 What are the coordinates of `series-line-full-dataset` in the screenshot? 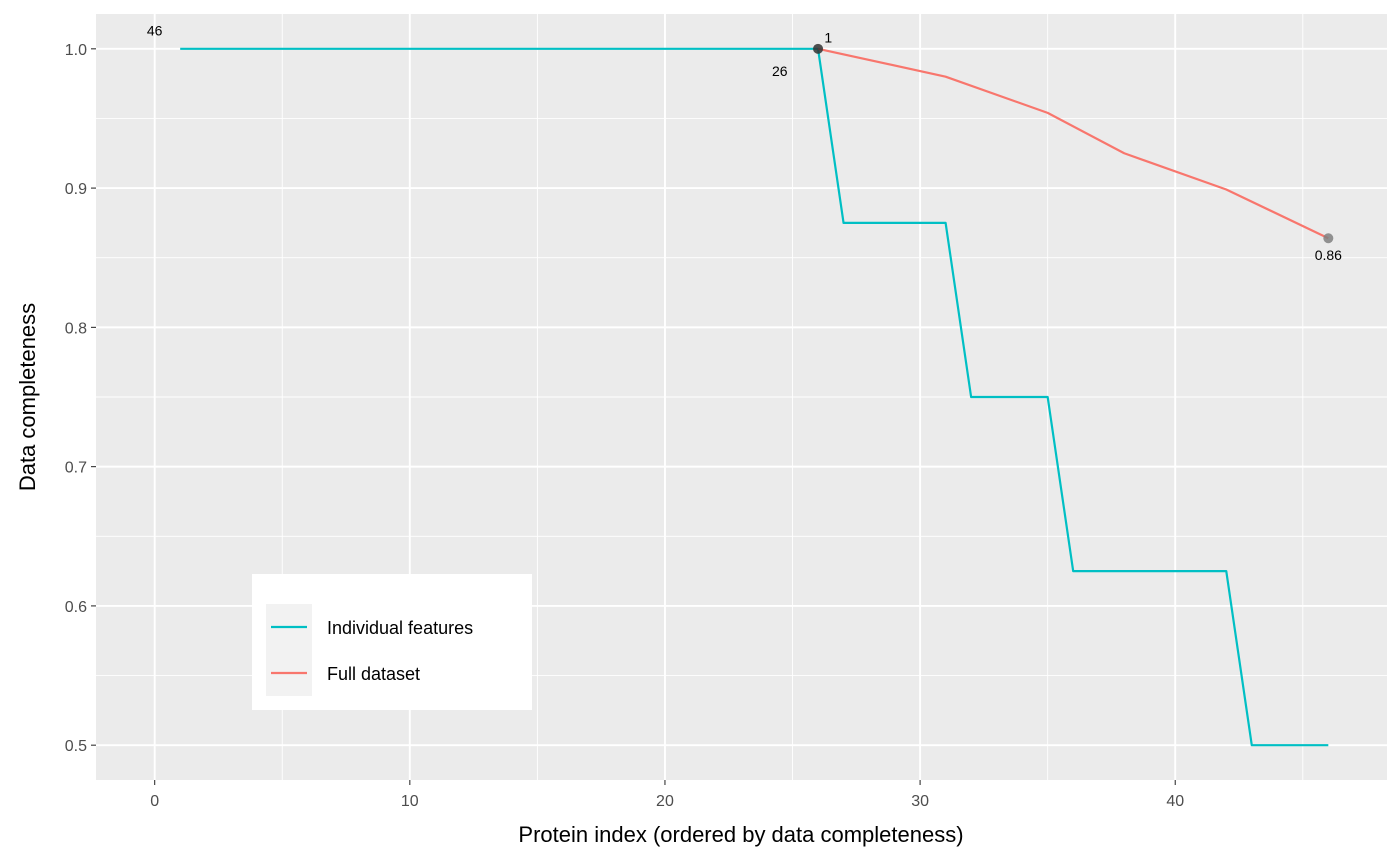 It's located at (1073, 143).